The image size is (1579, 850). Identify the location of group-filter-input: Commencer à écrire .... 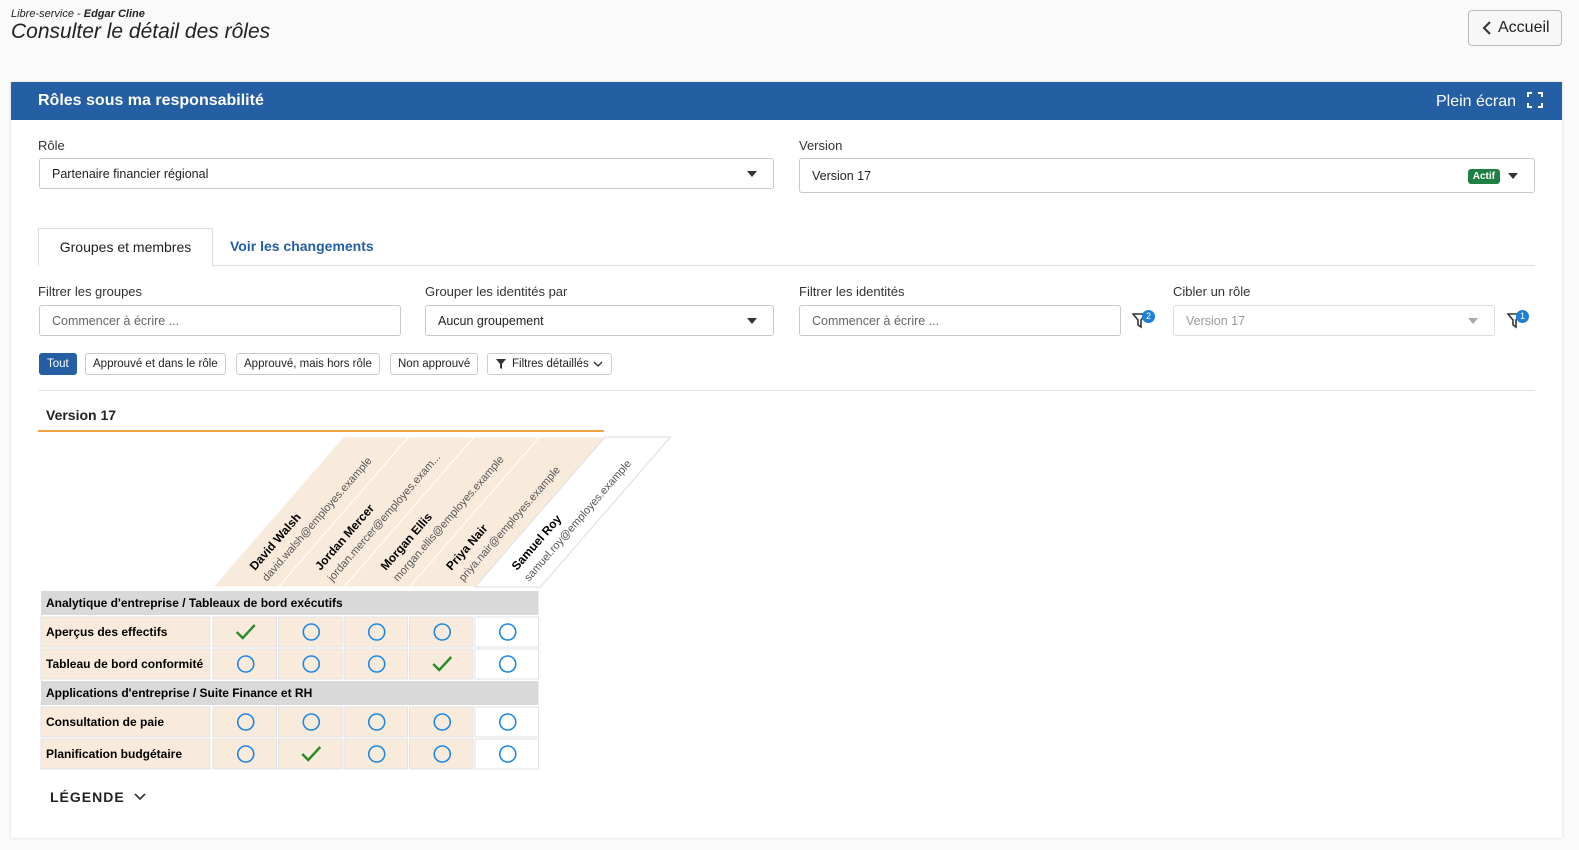
(220, 320).